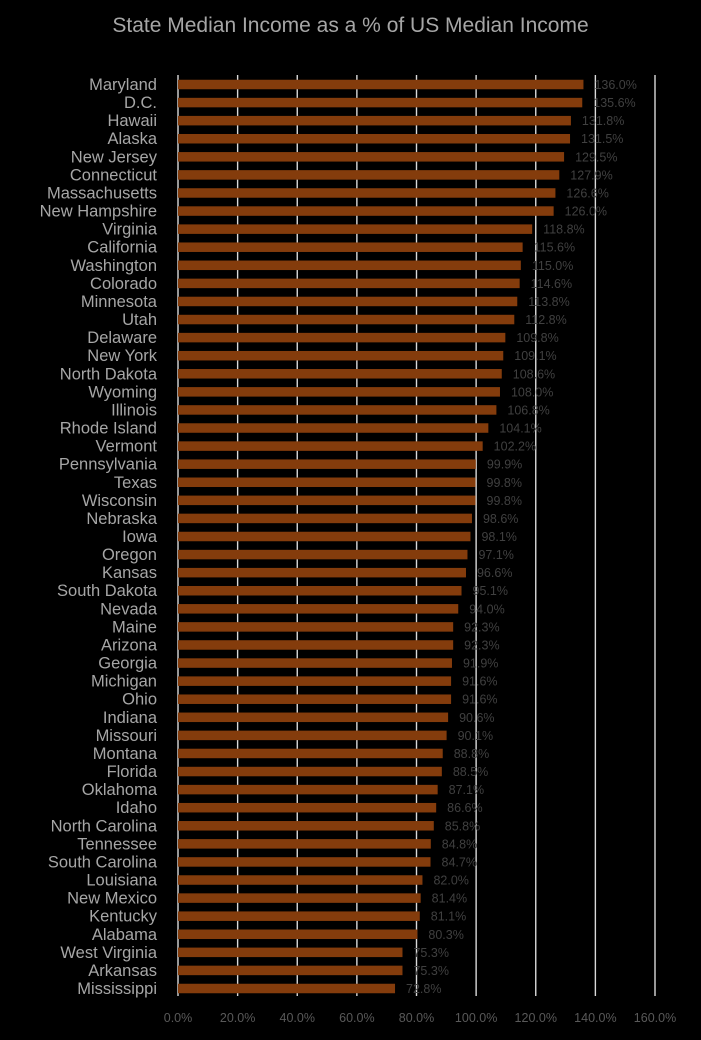 This screenshot has width=701, height=1040. Describe the element at coordinates (237, 1018) in the screenshot. I see `x-tick-label: 20.0%` at that location.